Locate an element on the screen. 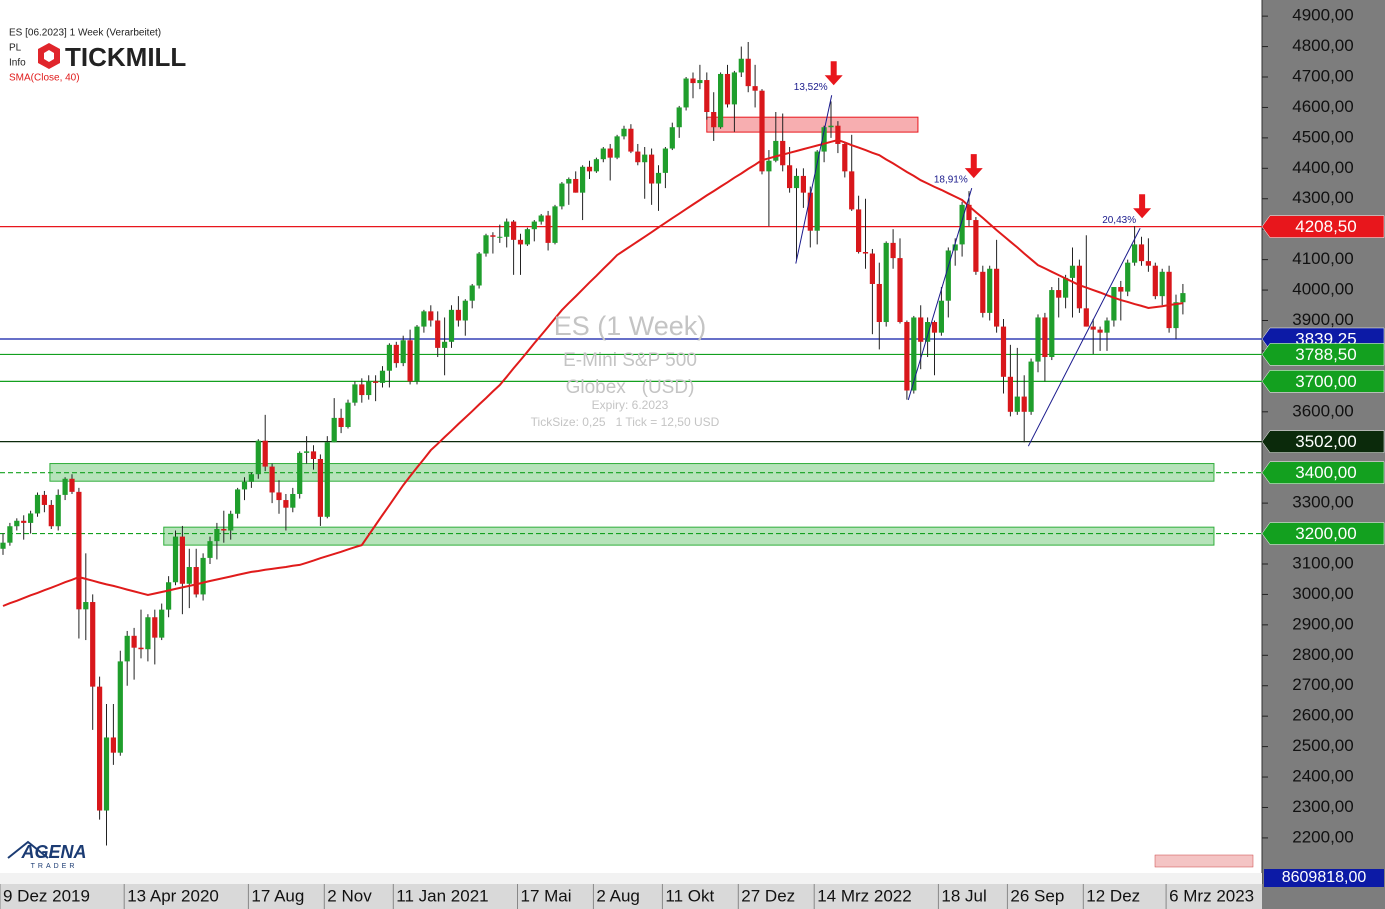  y-tick-label: 3600,00 is located at coordinates (1322, 410).